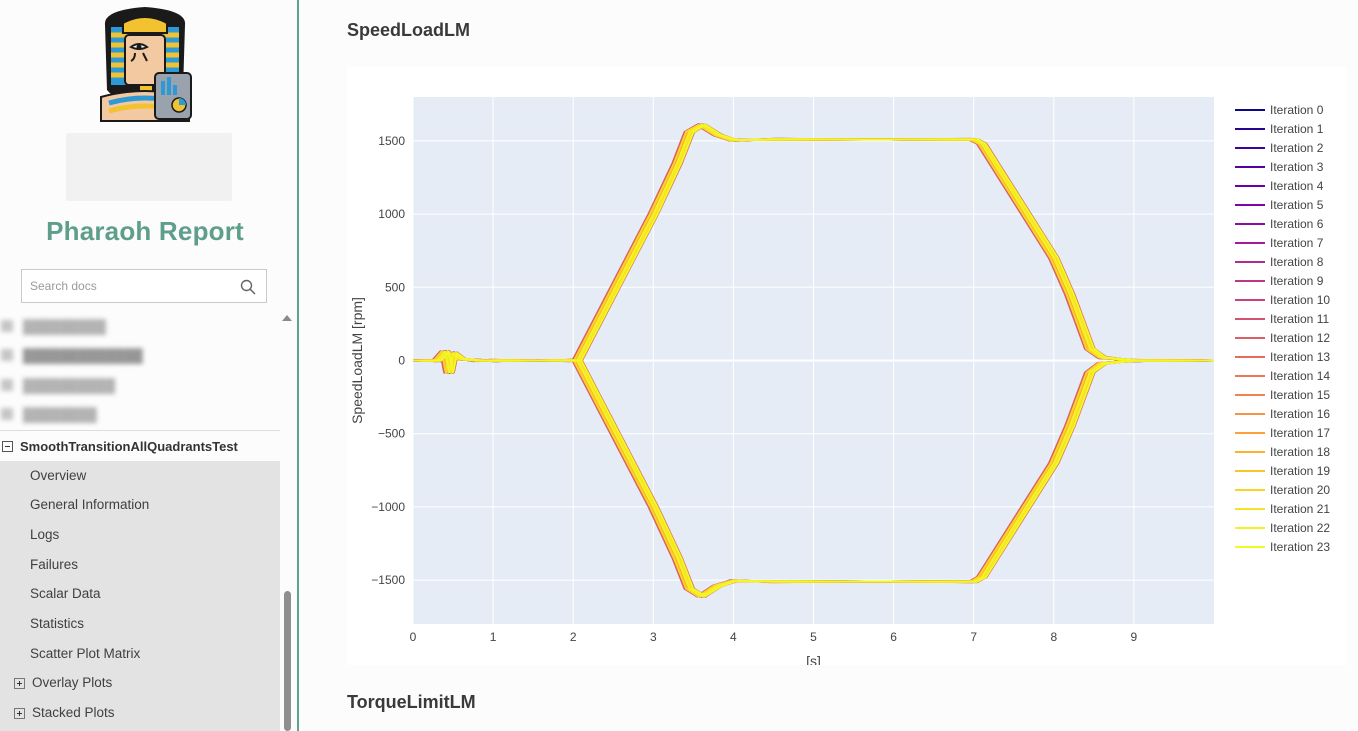  I want to click on collapse-icon, so click(7, 446).